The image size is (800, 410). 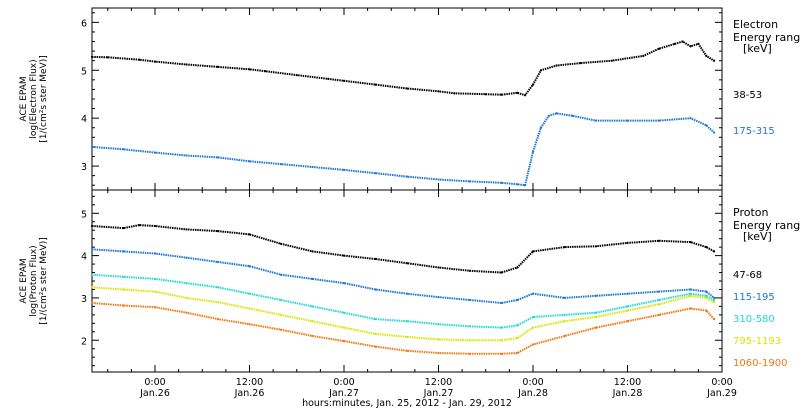 What do you see at coordinates (760, 363) in the screenshot?
I see `proton-legend-entry: 1060-1900` at bounding box center [760, 363].